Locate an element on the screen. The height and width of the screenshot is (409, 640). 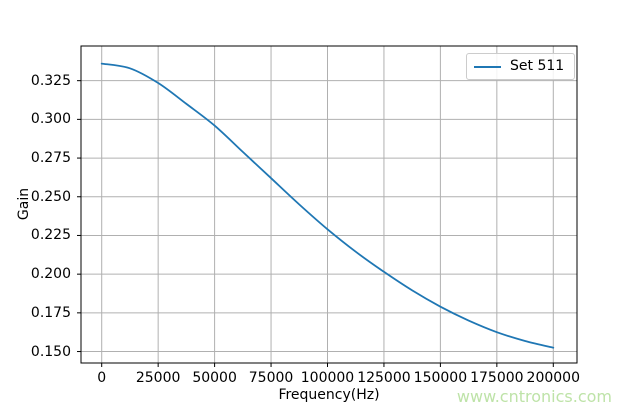
x-tick-label: 0 is located at coordinates (102, 378).